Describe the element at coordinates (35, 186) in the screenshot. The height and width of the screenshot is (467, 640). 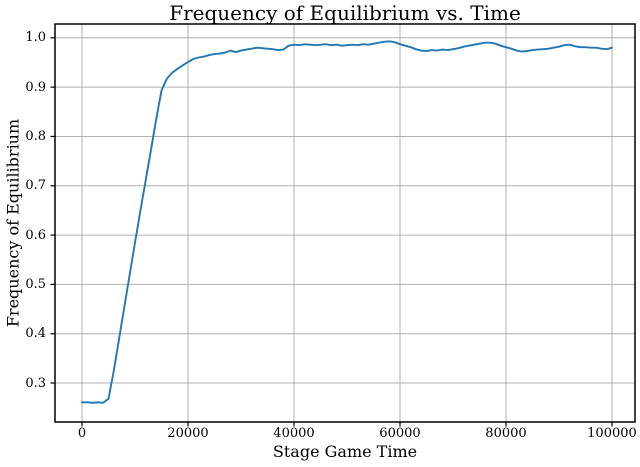
I see `y-tick-label: 0.7` at that location.